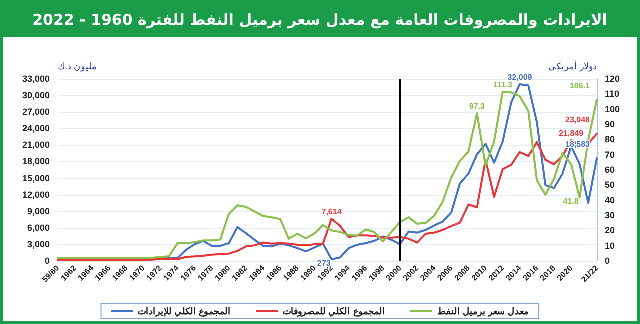  Describe the element at coordinates (612, 94) in the screenshot. I see `y2-tick-label: 110` at that location.